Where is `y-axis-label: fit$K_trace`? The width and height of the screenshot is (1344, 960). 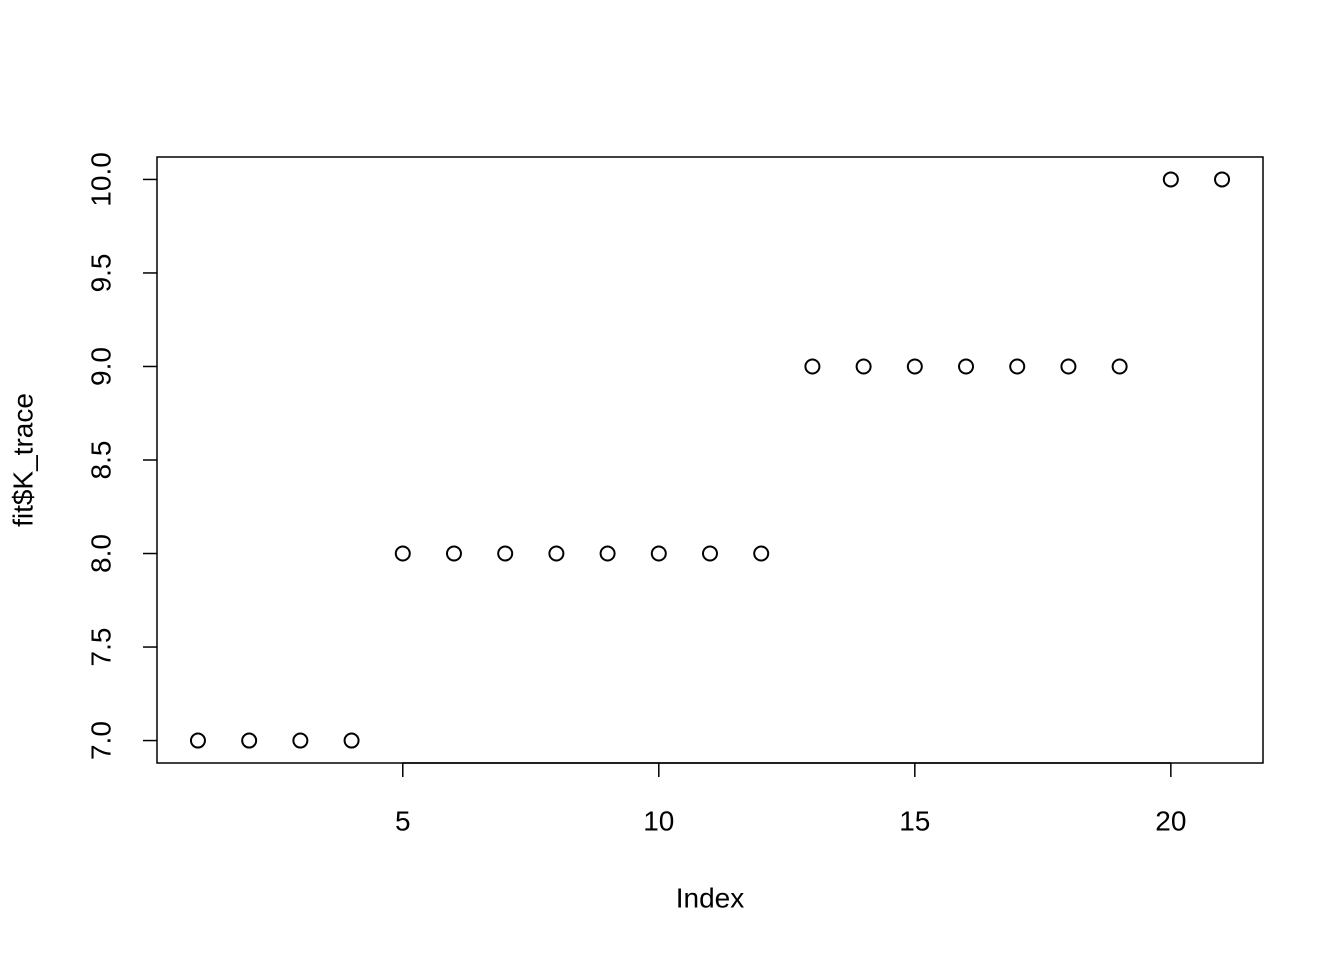 y-axis-label: fit$K_trace is located at coordinates (22, 460).